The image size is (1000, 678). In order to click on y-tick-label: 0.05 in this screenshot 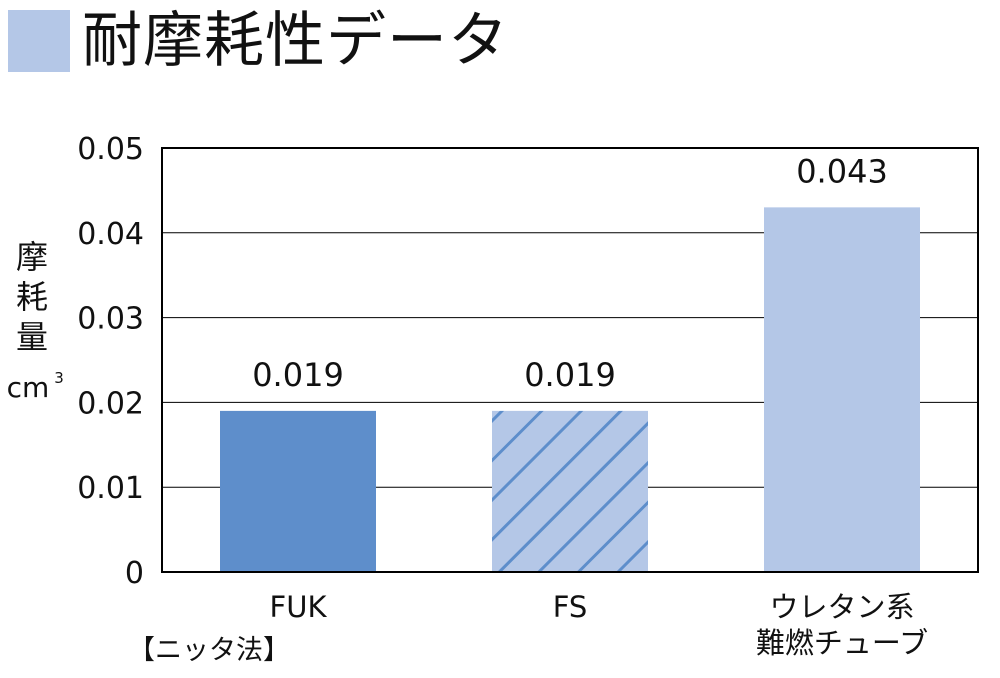, I will do `click(110, 149)`.